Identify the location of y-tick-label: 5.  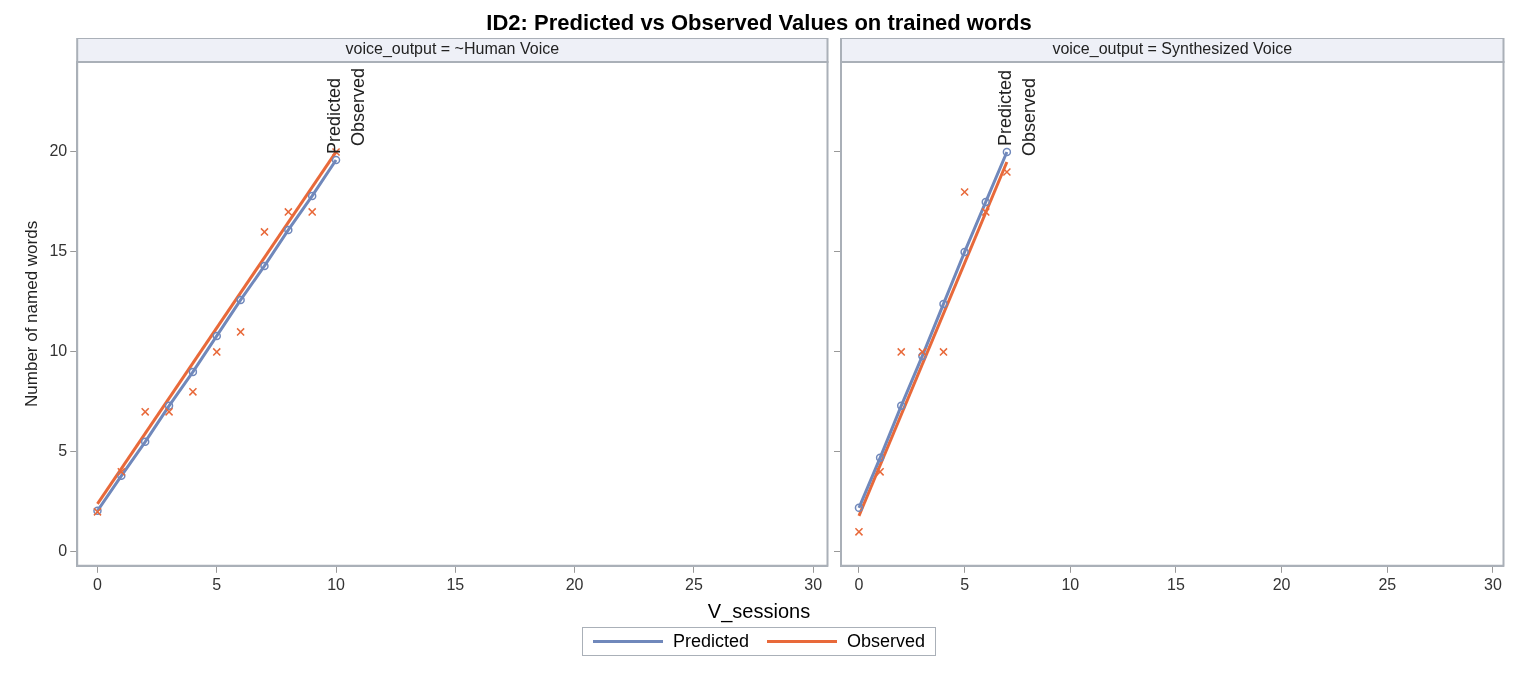
(63, 451).